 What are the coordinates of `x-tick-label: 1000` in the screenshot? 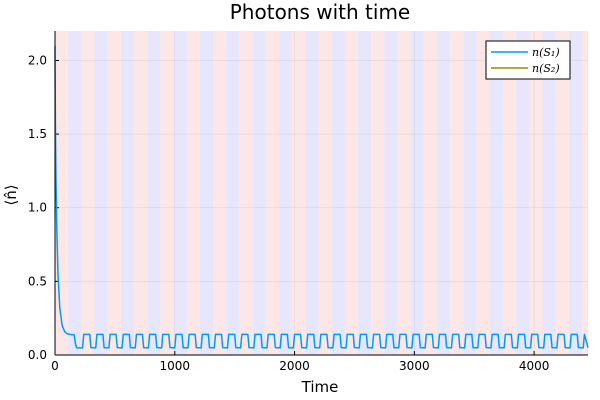 It's located at (175, 366).